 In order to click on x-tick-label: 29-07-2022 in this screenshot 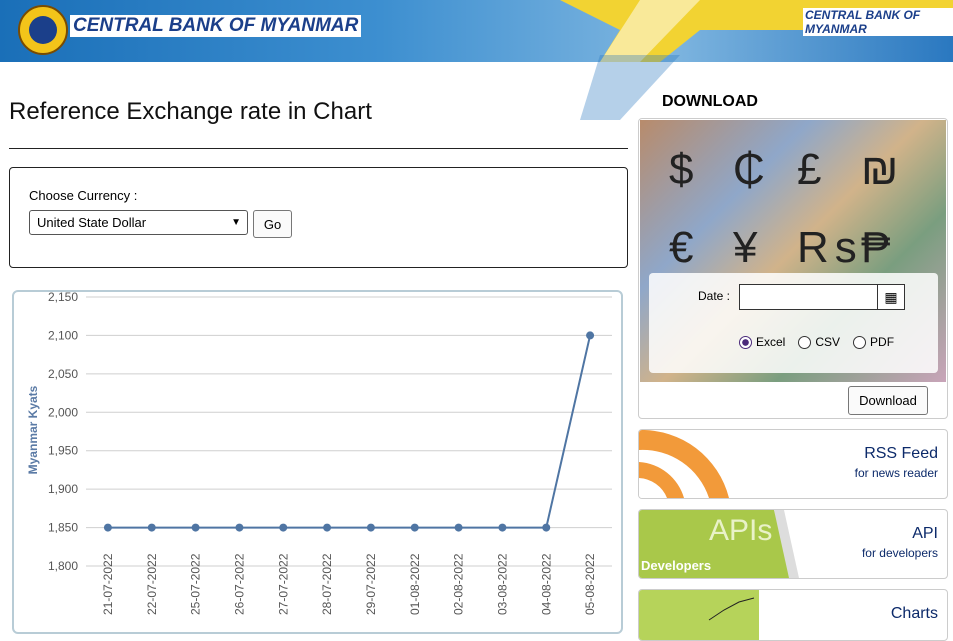, I will do `click(371, 584)`.